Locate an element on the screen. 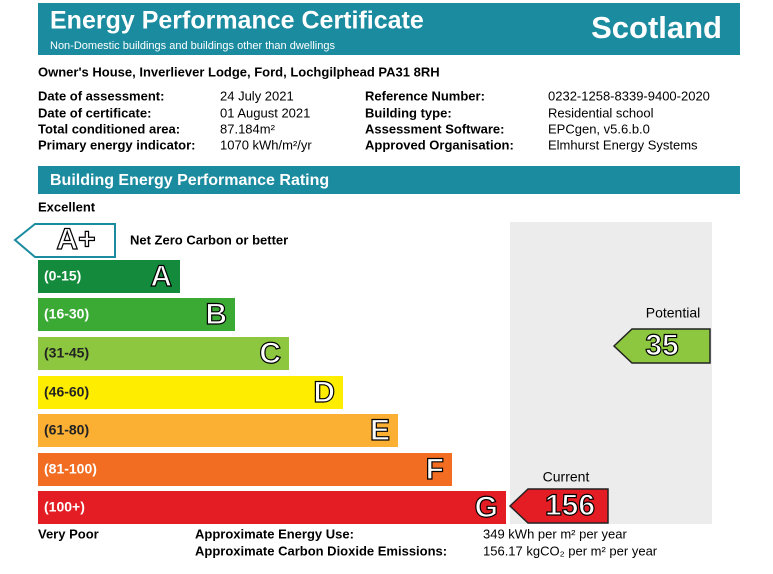 This screenshot has height=574, width=773. title: Energy Performance Certificate is located at coordinates (237, 21).